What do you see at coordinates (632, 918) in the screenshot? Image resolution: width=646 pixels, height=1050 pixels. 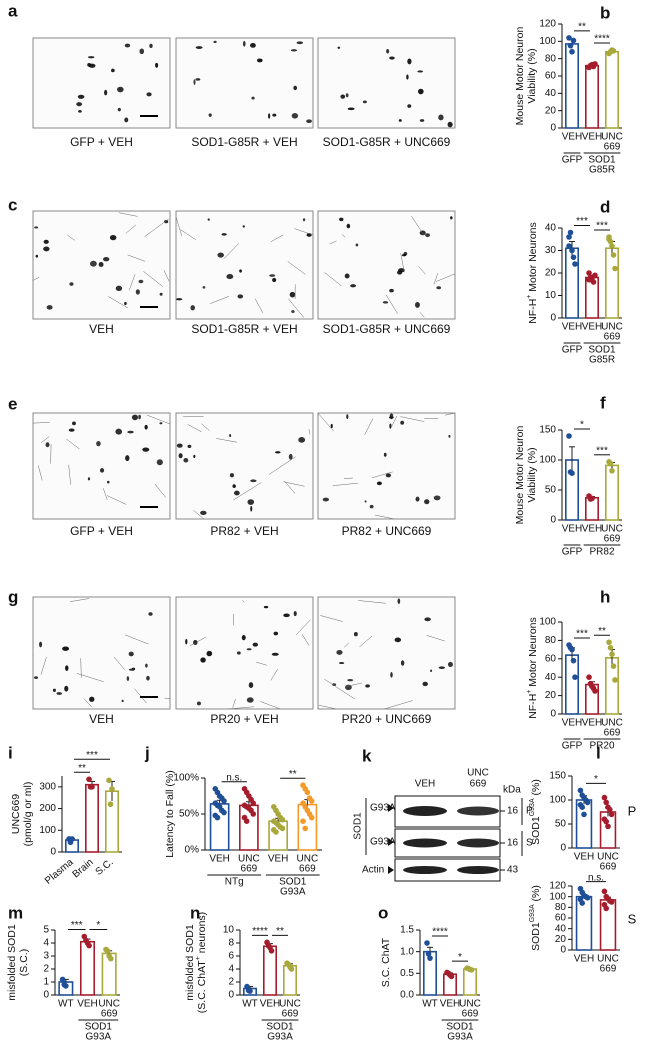 I see `annotation: S` at bounding box center [632, 918].